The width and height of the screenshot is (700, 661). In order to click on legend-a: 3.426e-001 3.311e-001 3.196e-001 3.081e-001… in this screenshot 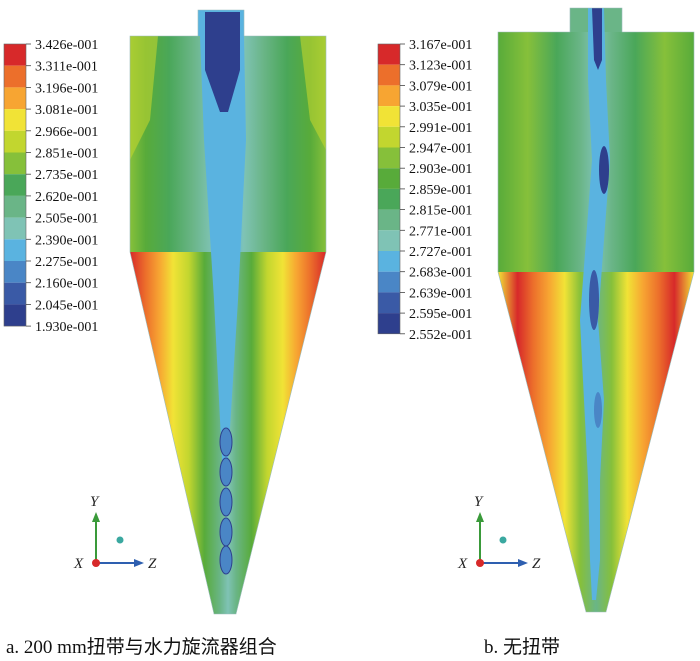, I will do `click(50, 186)`.